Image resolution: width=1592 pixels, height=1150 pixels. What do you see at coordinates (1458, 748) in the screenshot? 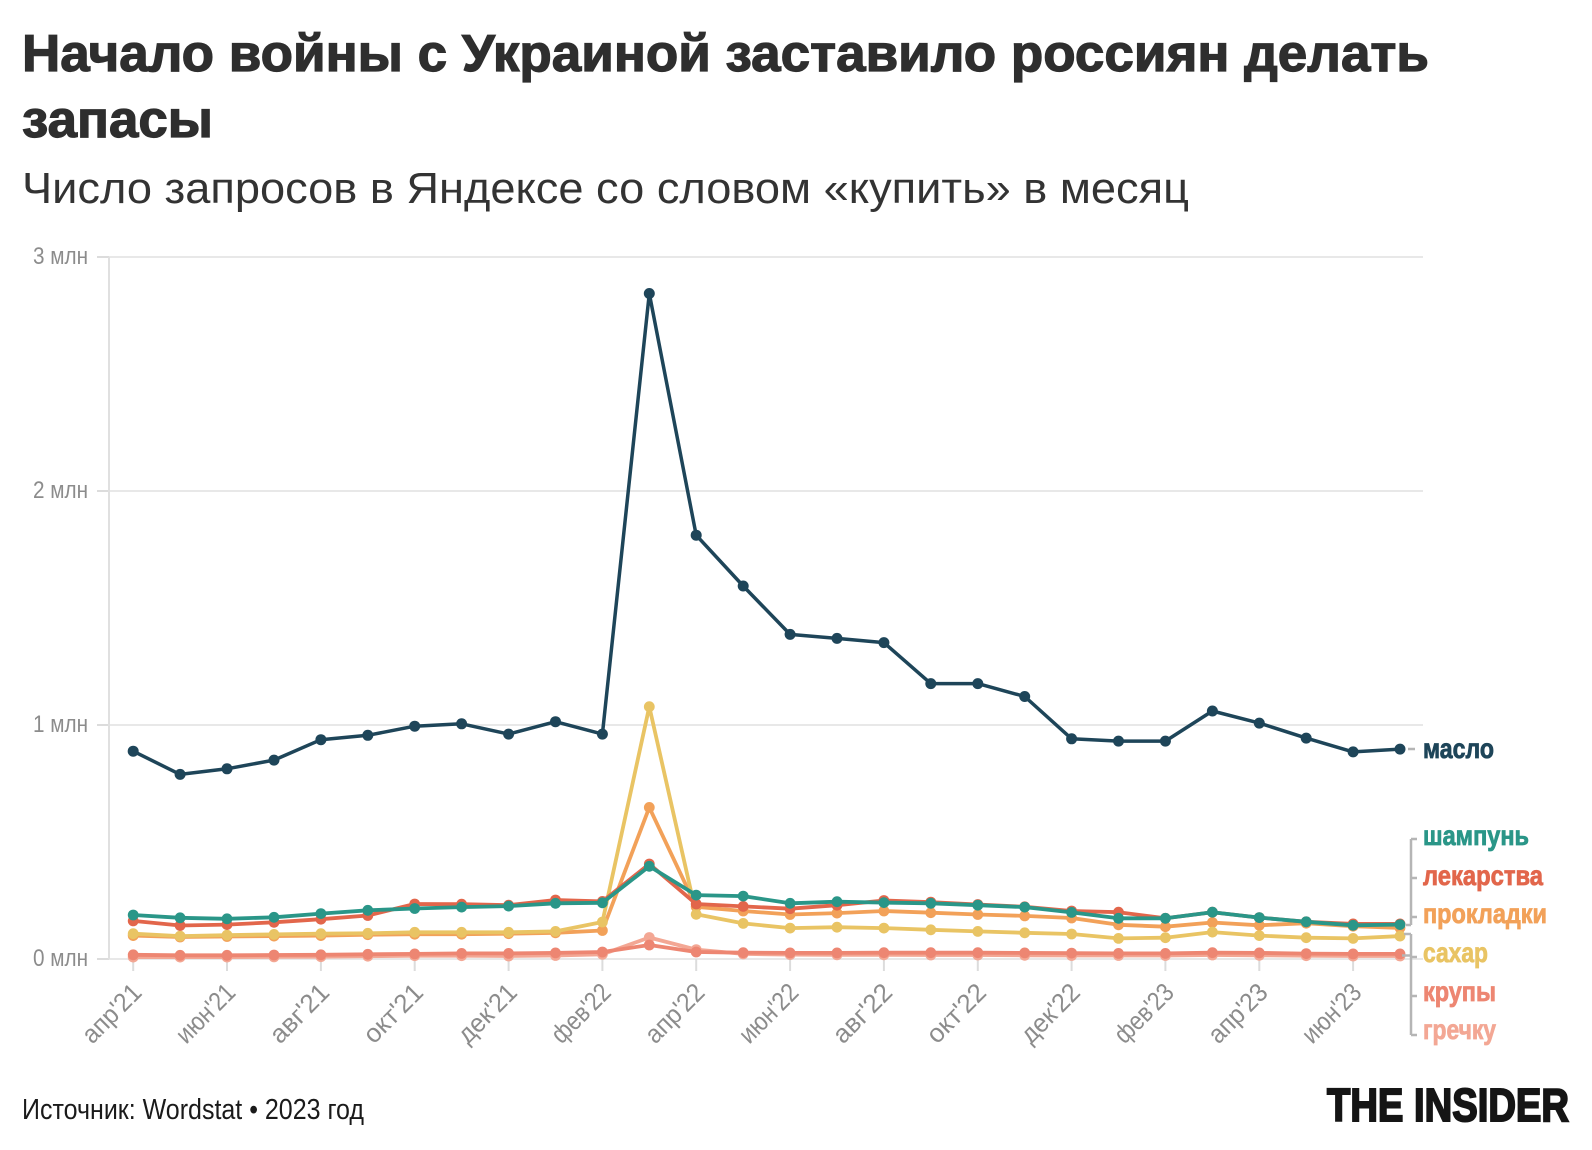
I see `svg-text: масло` at bounding box center [1458, 748].